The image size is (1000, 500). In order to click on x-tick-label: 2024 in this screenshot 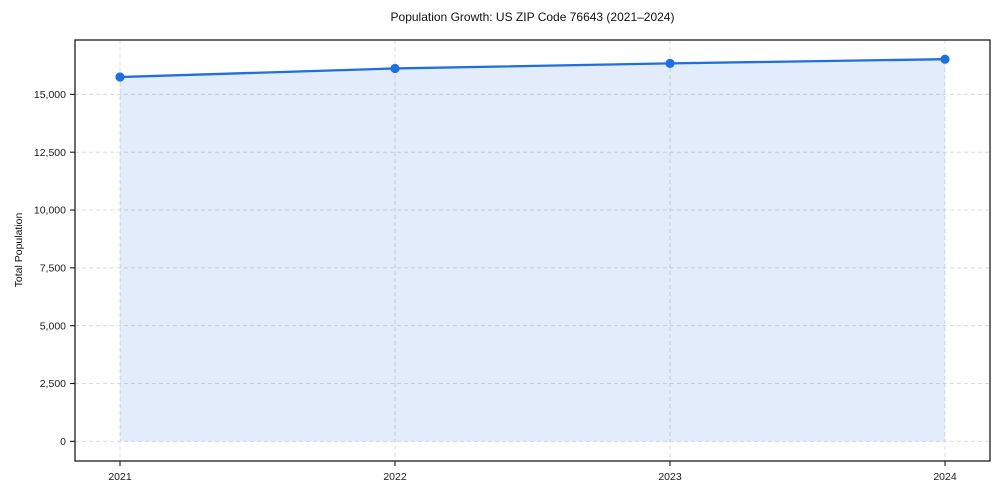, I will do `click(945, 477)`.